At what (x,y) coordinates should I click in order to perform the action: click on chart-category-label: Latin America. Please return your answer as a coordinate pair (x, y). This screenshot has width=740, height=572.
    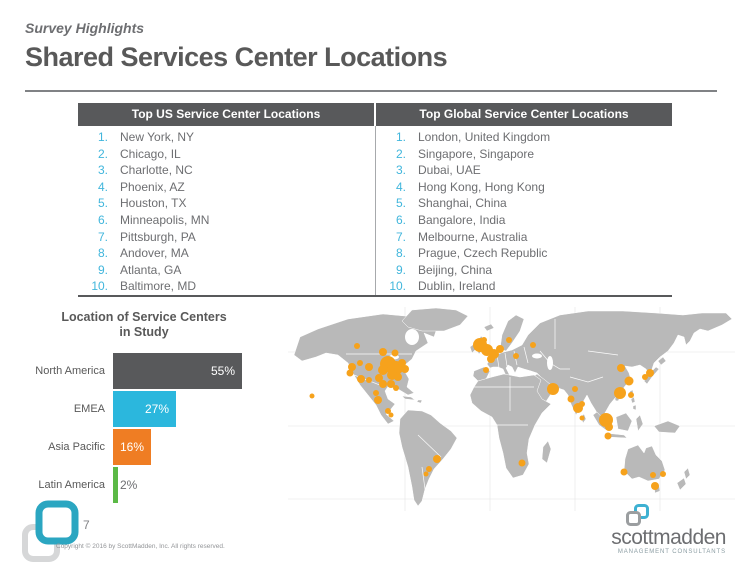
    Looking at the image, I should click on (71, 485).